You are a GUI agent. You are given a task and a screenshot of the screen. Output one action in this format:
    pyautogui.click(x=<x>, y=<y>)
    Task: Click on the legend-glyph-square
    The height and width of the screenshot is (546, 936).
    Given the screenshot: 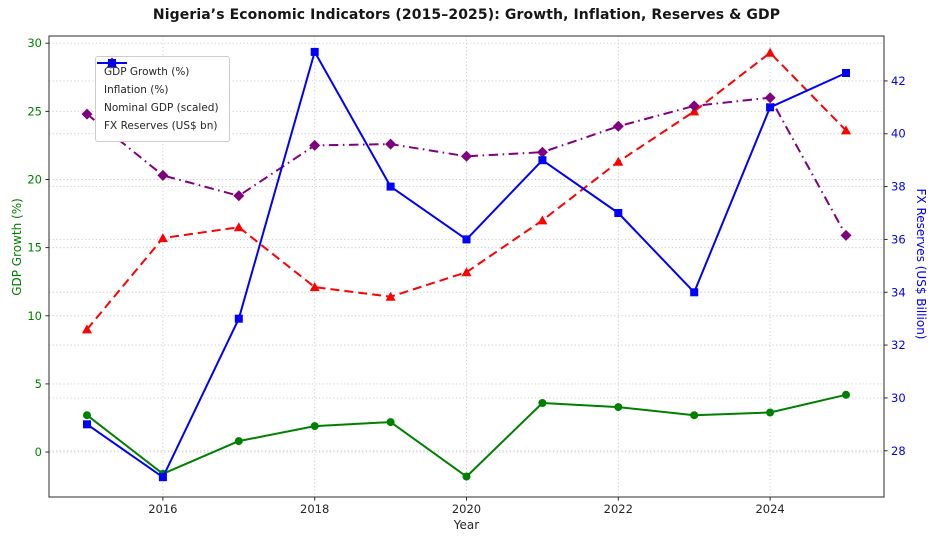 What is the action you would take?
    pyautogui.click(x=112, y=63)
    